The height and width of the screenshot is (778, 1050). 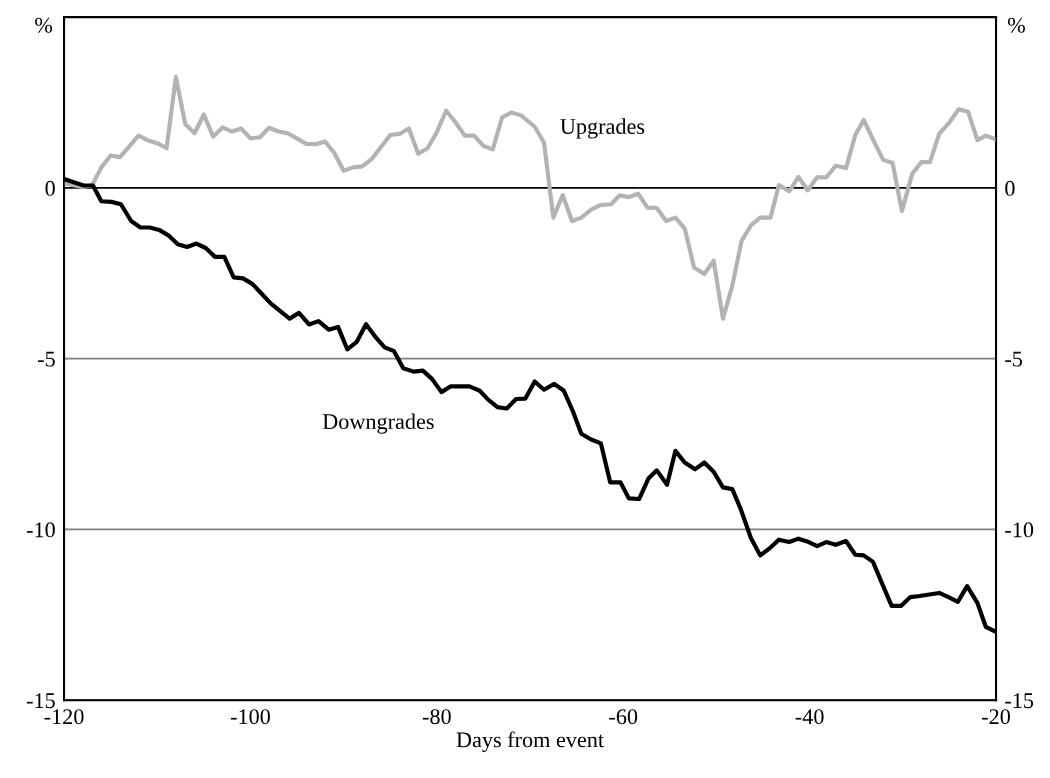 What do you see at coordinates (44, 25) in the screenshot?
I see `y-axis-title: %` at bounding box center [44, 25].